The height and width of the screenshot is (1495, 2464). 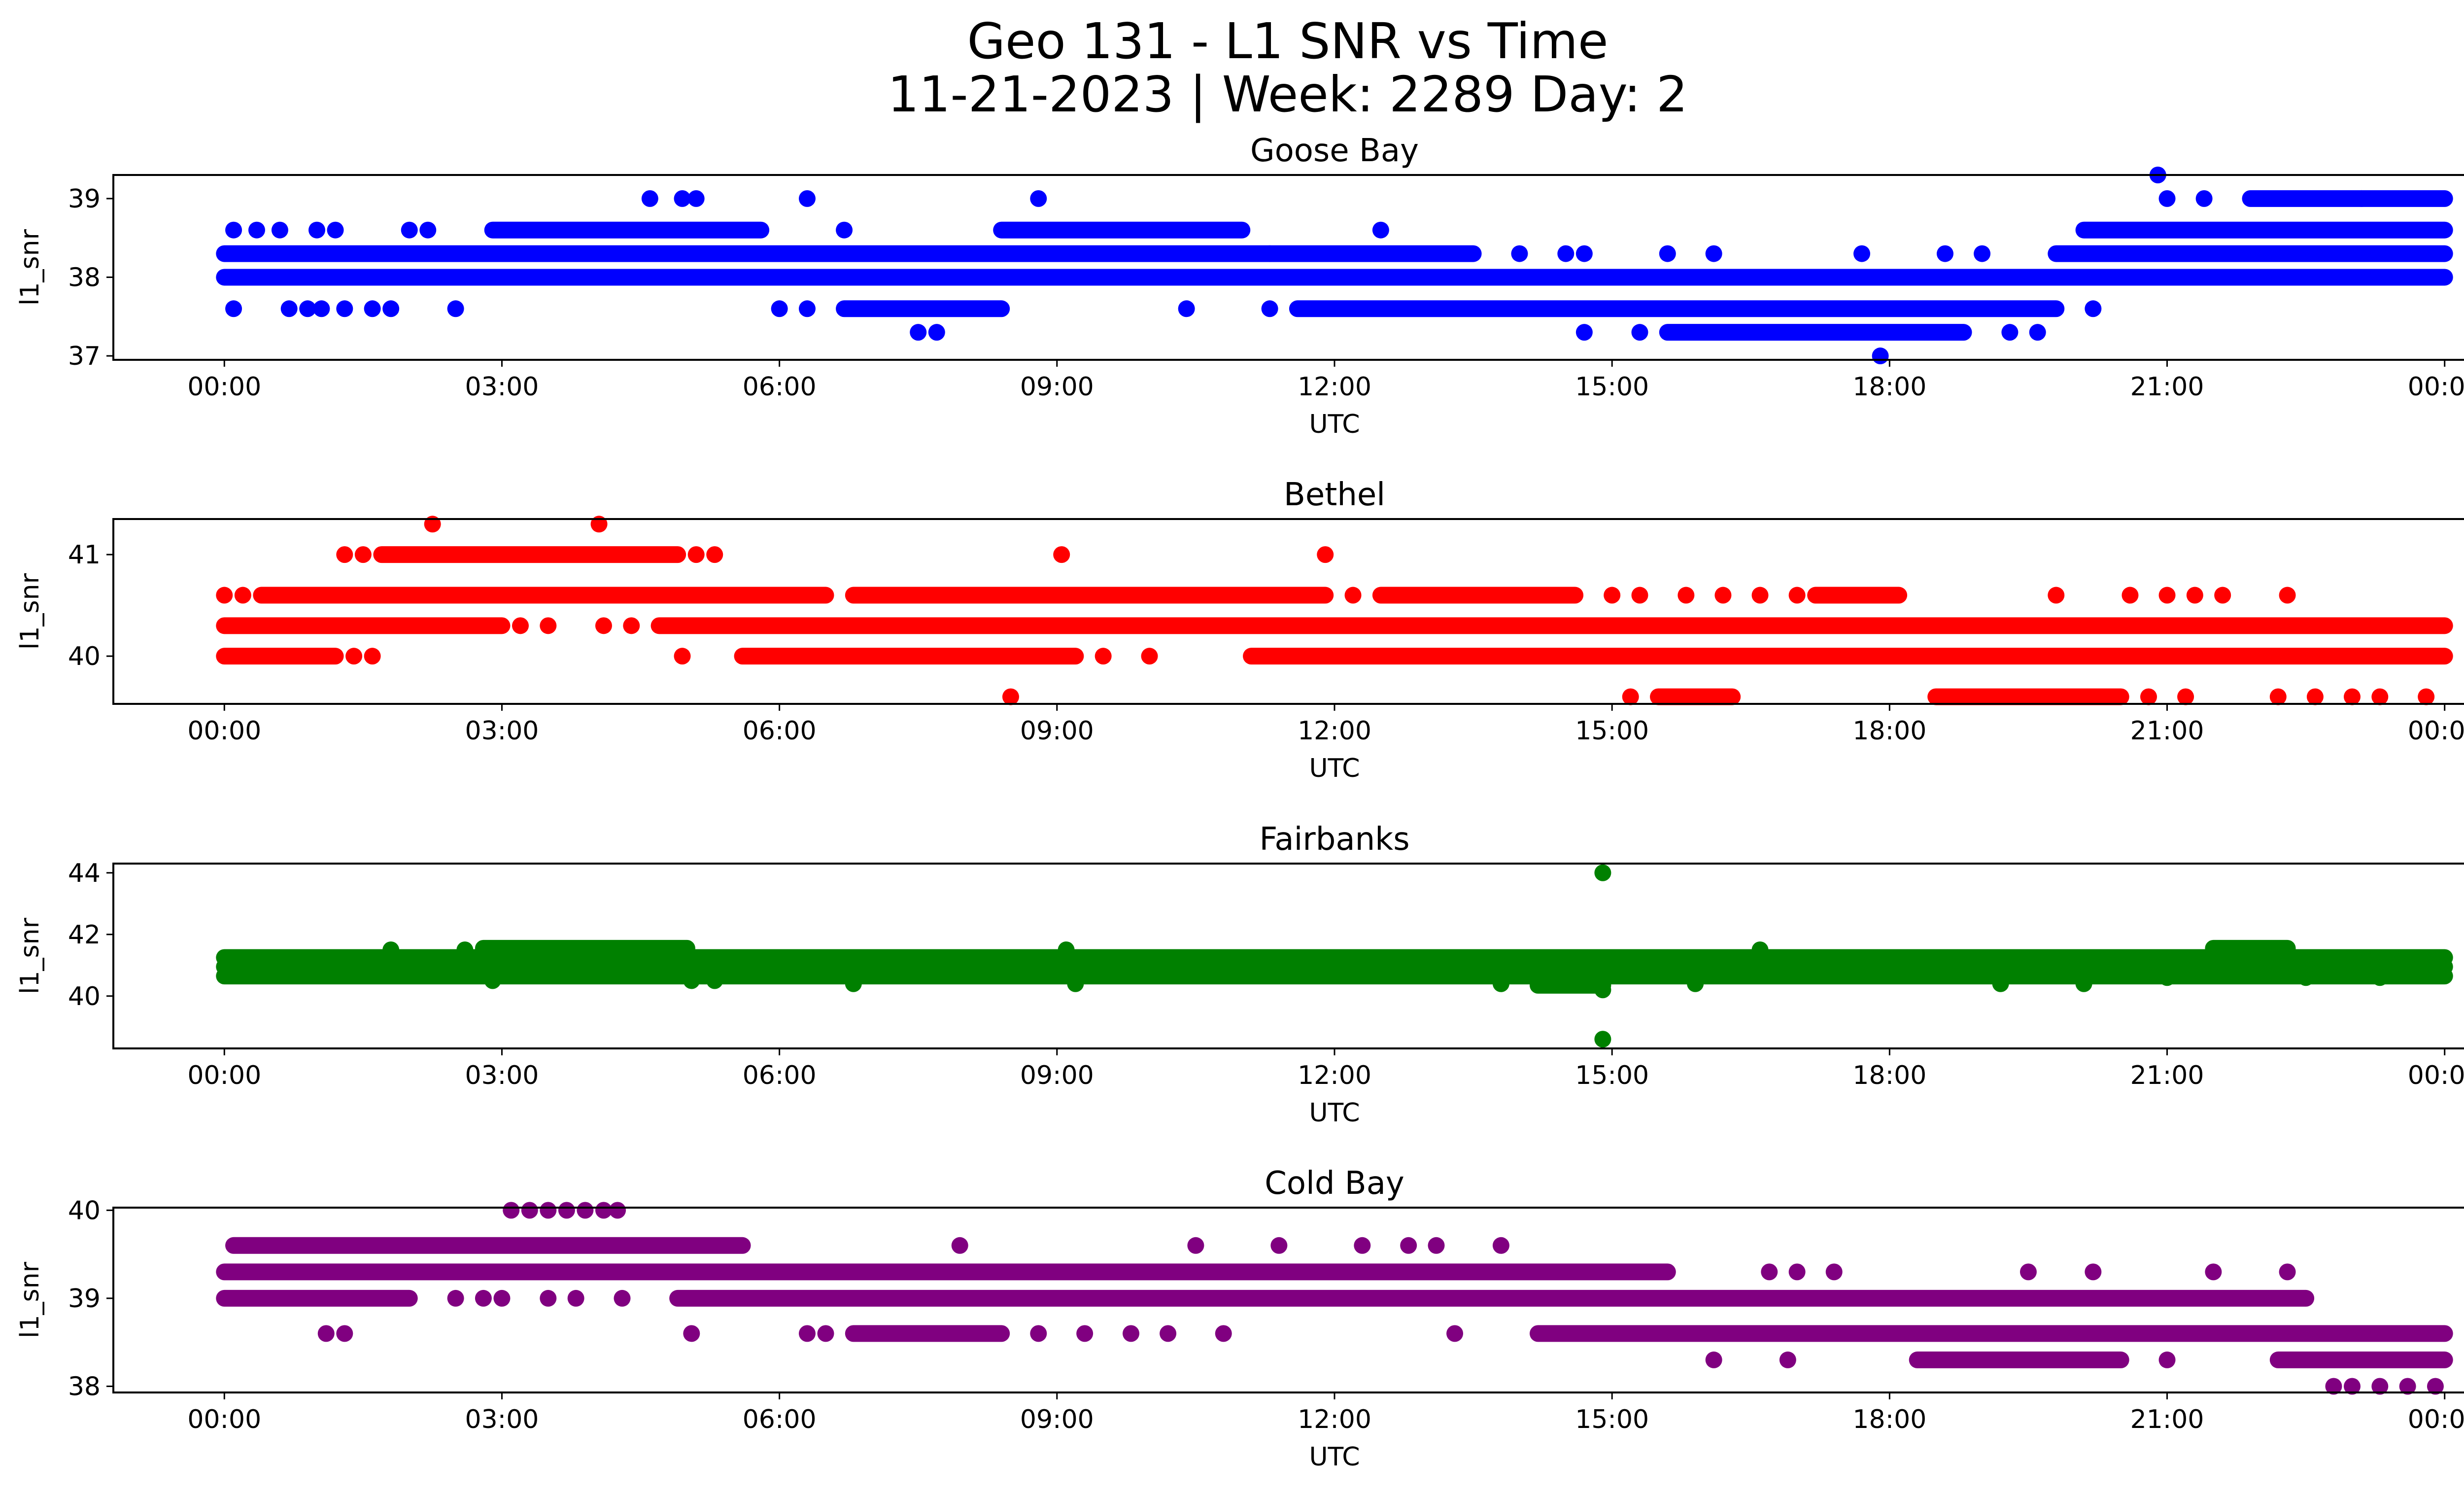 I want to click on x-tick-label: 21:00, so click(x=2167, y=731).